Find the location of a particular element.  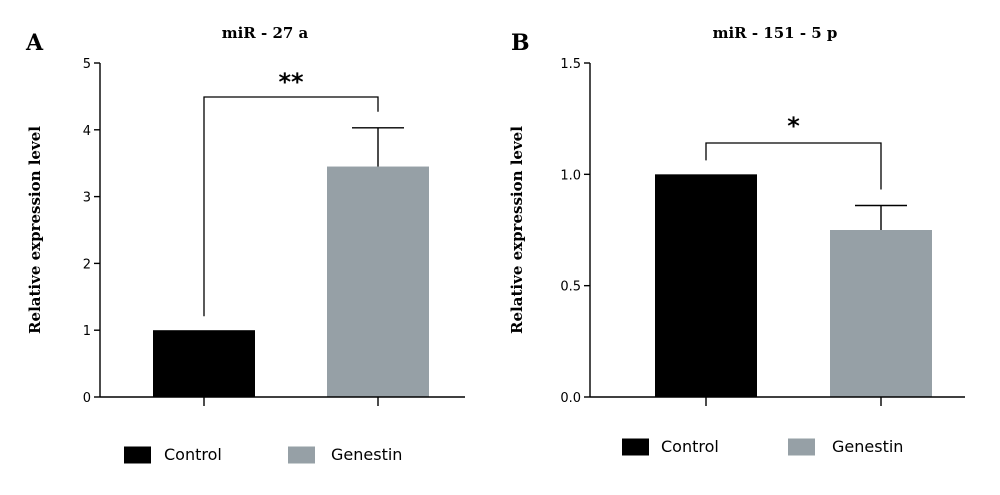

significance-label: ** is located at coordinates (291, 82).